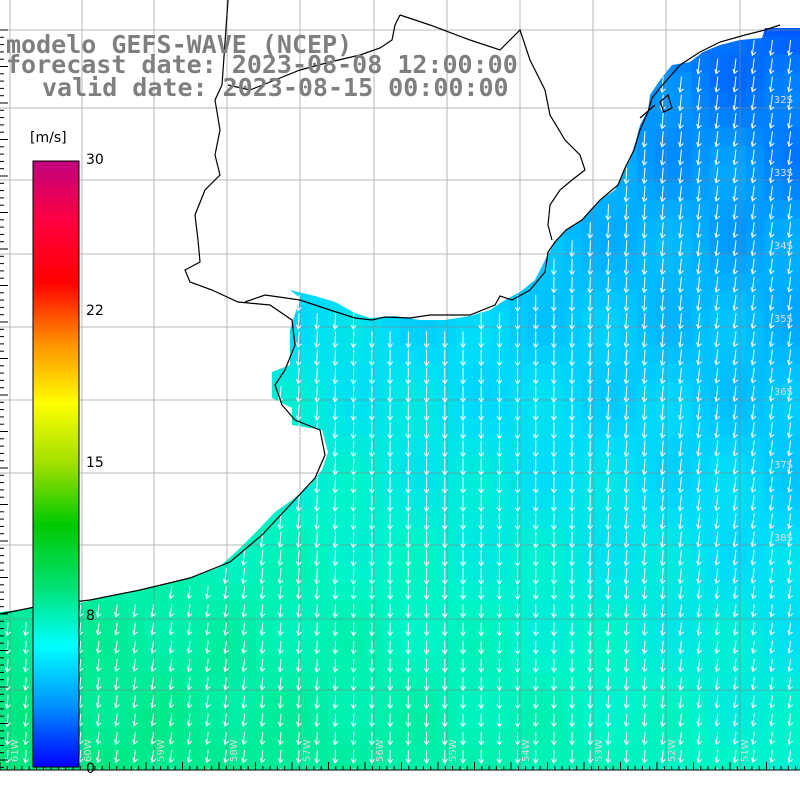 The image size is (800, 800). What do you see at coordinates (307, 750) in the screenshot?
I see `lon-label: 57W` at bounding box center [307, 750].